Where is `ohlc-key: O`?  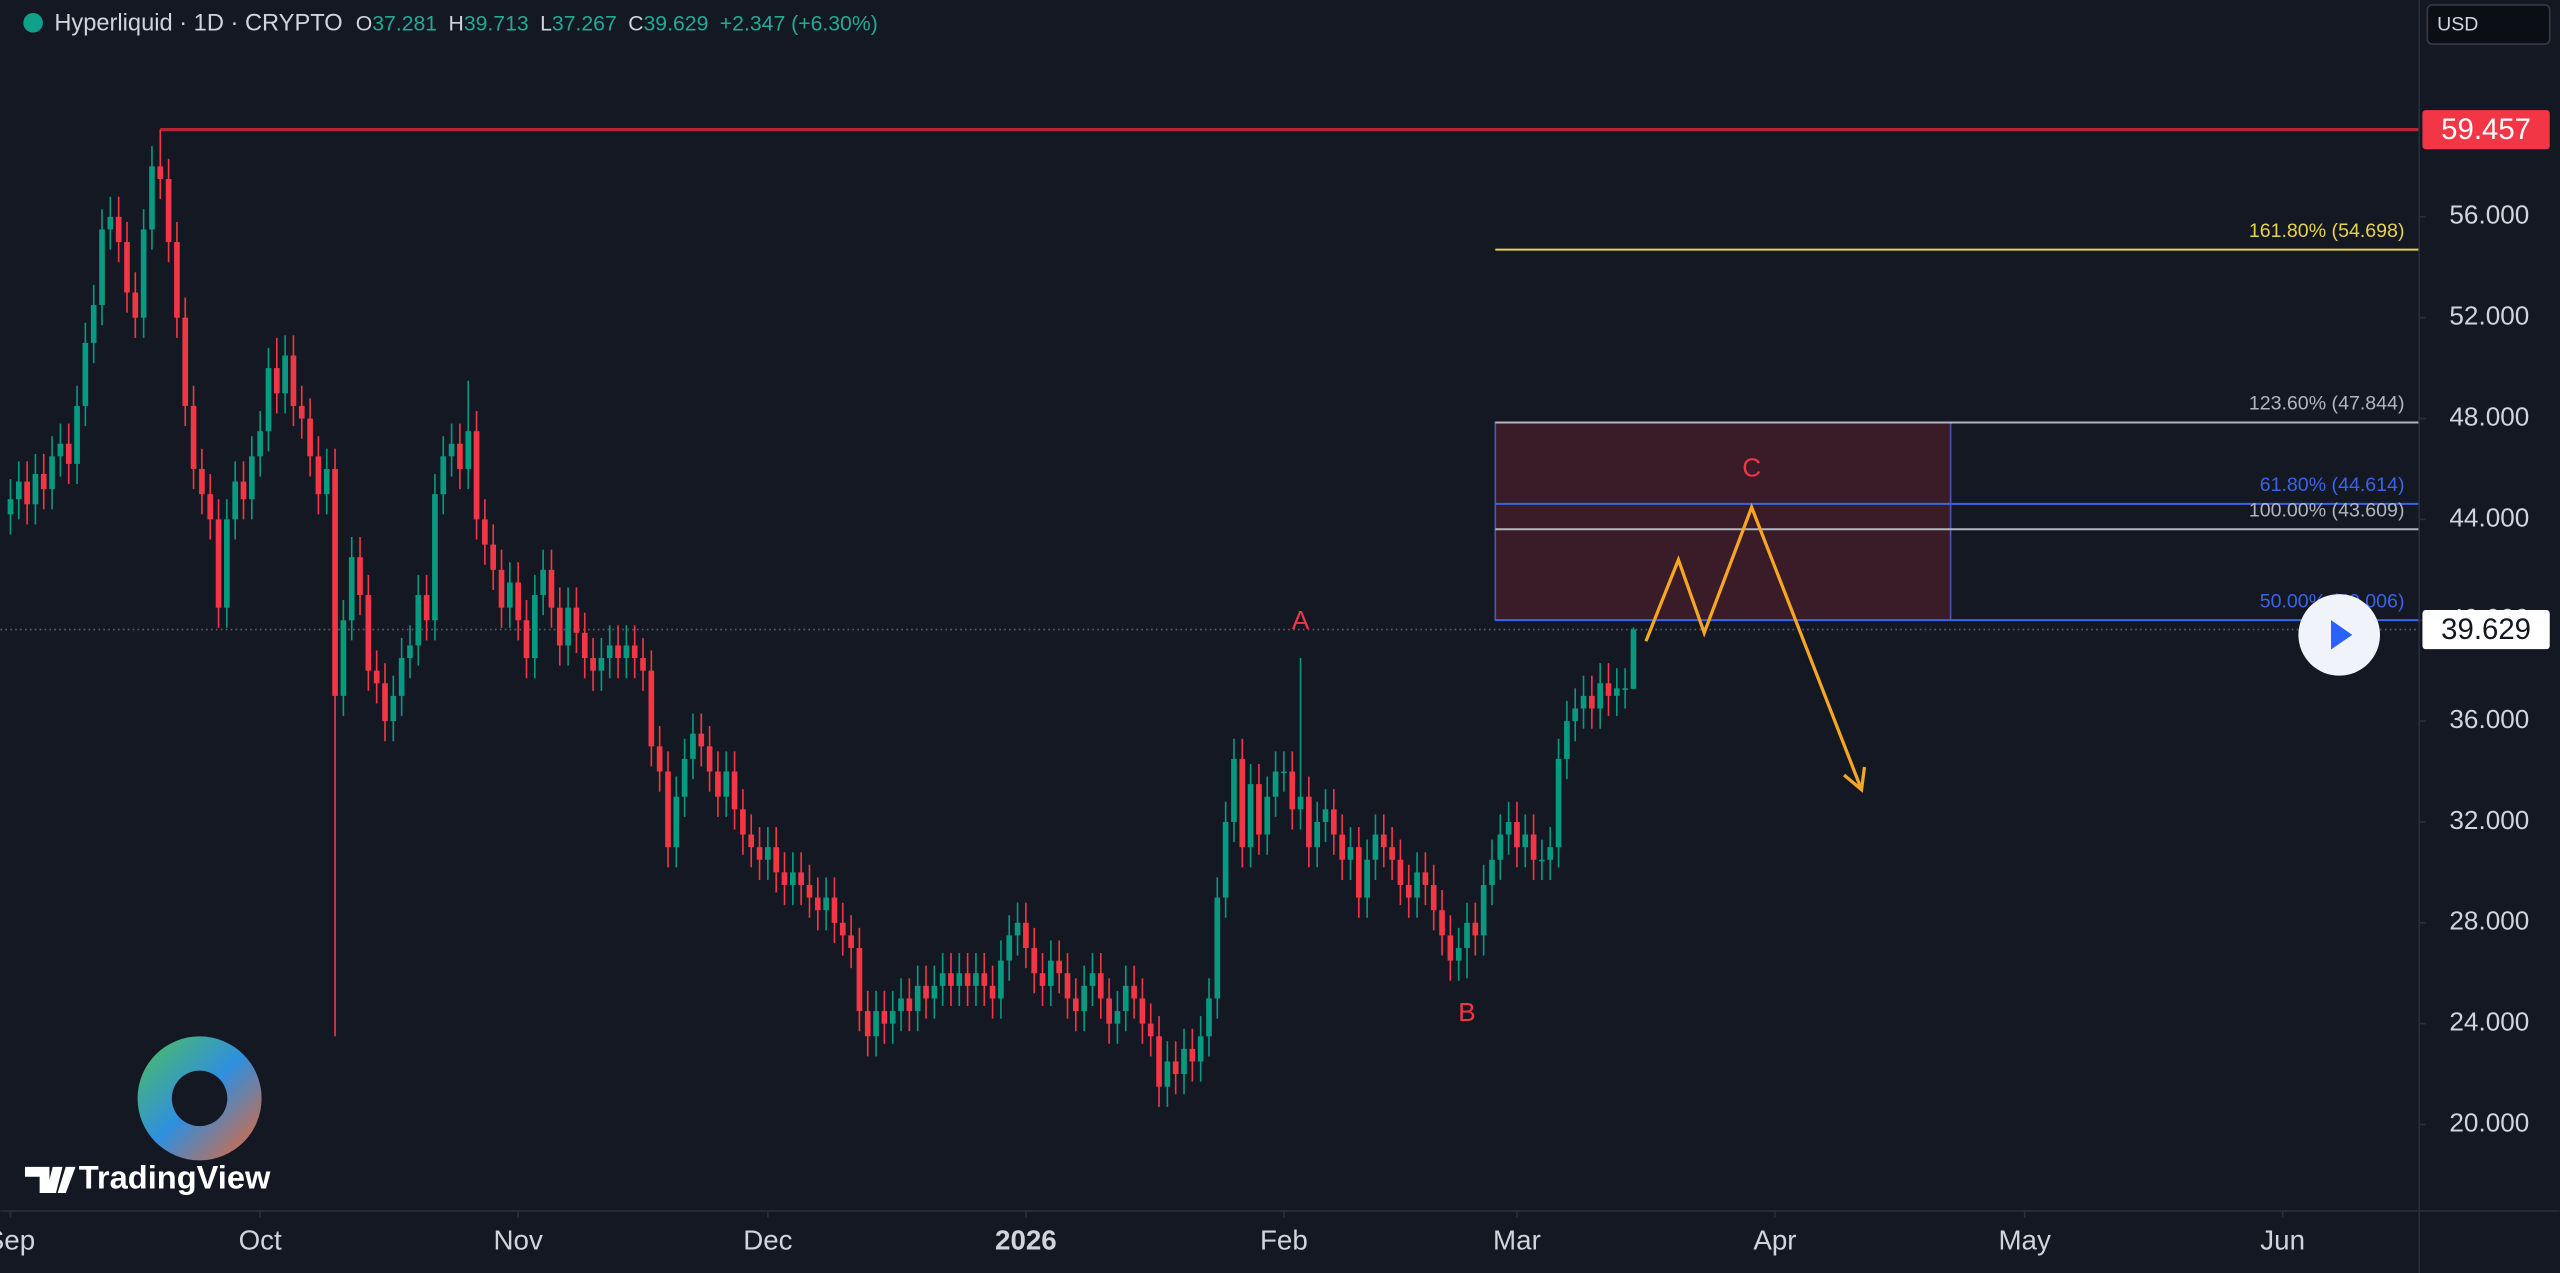 ohlc-key: O is located at coordinates (364, 23).